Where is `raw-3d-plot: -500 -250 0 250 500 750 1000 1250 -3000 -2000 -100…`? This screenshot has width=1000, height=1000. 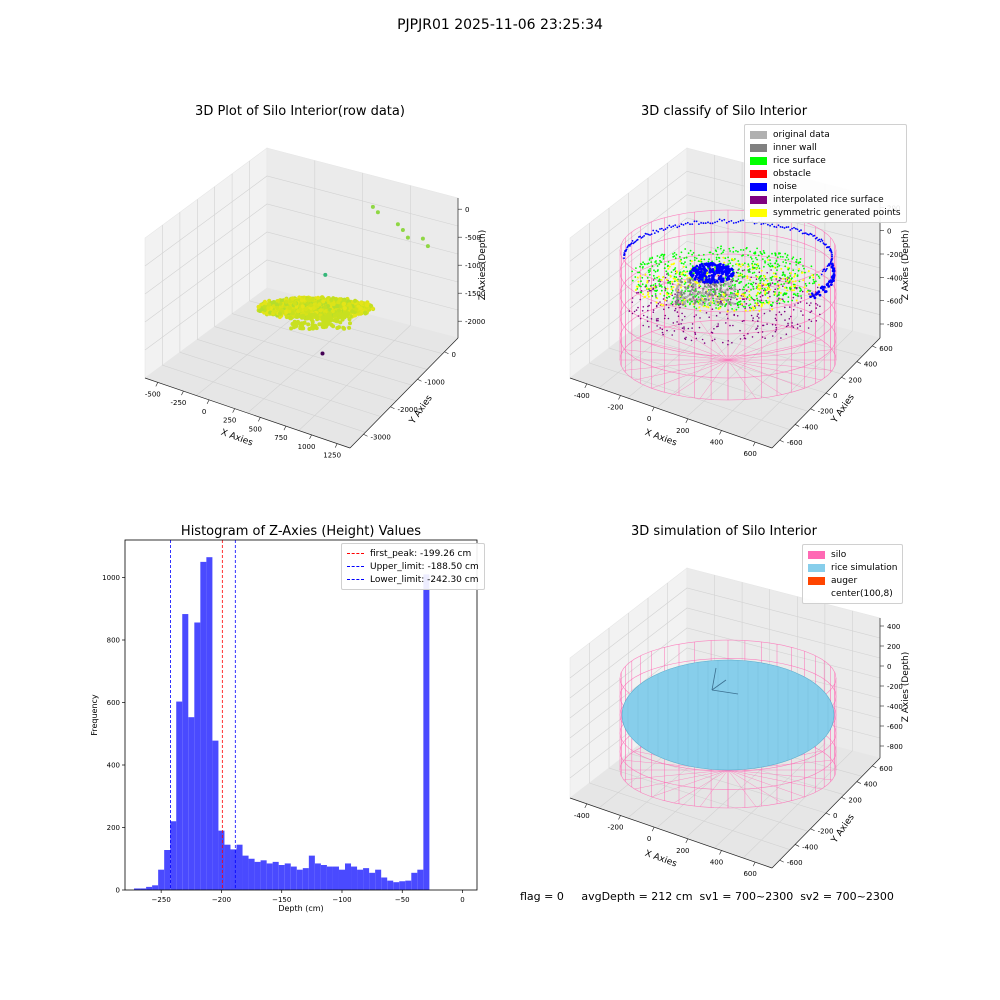 raw-3d-plot: -500 -250 0 250 500 750 1000 1250 -3000 -2000 -100… is located at coordinates (316, 303).